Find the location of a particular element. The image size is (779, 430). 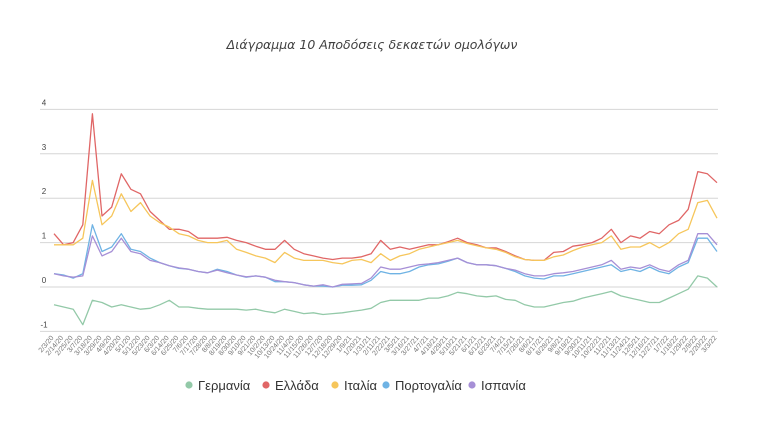

legend-label-5: Ισπανία is located at coordinates (503, 385).